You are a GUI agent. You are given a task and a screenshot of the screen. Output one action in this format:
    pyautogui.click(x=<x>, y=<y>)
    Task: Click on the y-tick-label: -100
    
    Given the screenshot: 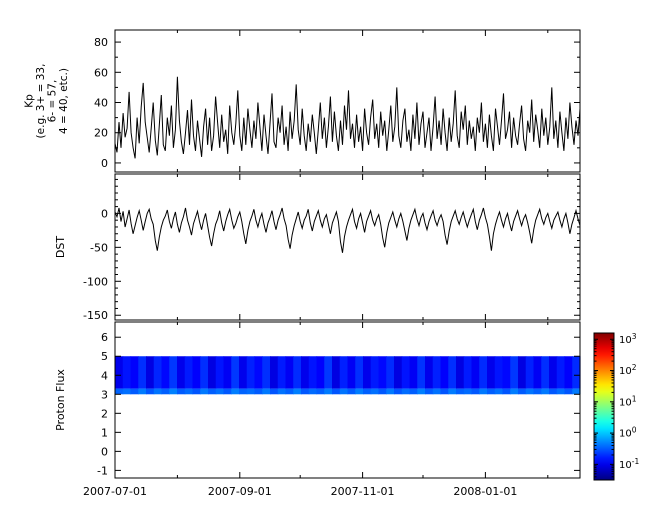 What is the action you would take?
    pyautogui.click(x=95, y=281)
    